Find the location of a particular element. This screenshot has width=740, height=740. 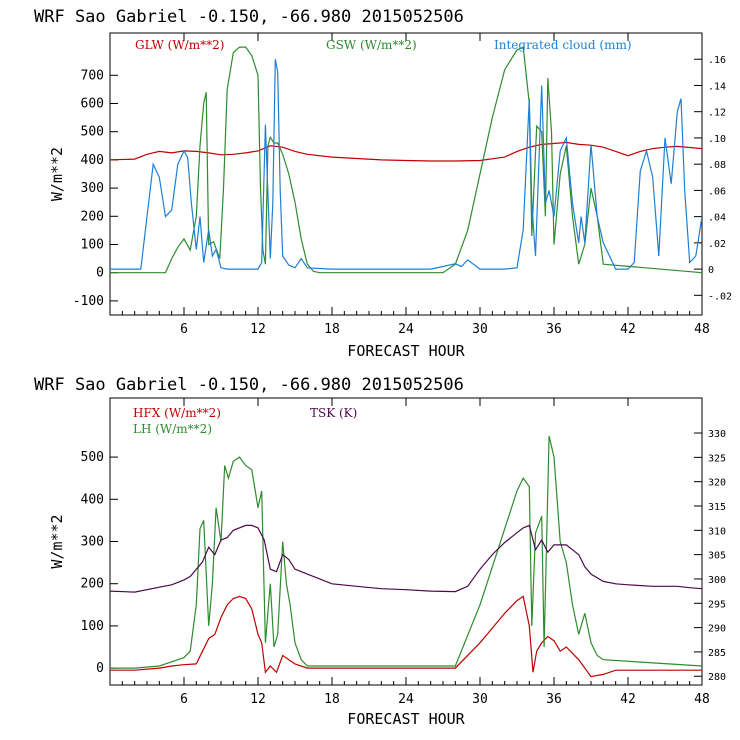

y2-tick-label: .06 is located at coordinates (717, 191).